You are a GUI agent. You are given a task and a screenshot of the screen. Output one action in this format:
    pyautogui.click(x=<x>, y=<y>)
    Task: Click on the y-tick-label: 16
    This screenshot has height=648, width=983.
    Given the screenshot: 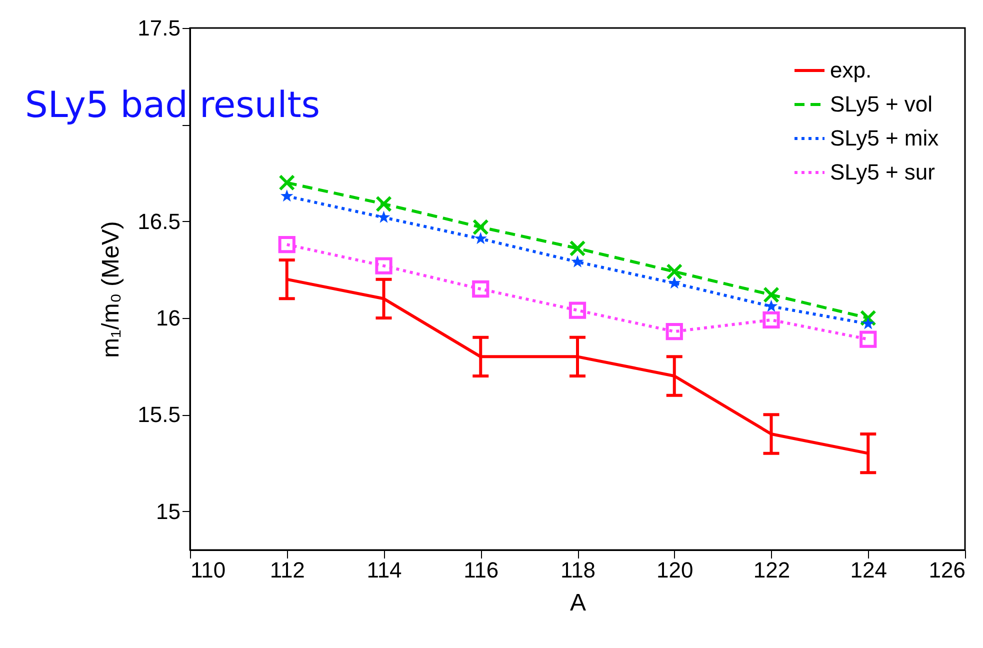 What is the action you would take?
    pyautogui.click(x=168, y=318)
    